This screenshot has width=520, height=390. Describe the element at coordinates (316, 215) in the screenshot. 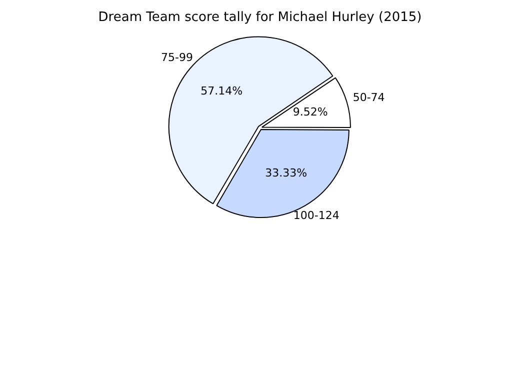

I see `slice-label: 100-124` at that location.